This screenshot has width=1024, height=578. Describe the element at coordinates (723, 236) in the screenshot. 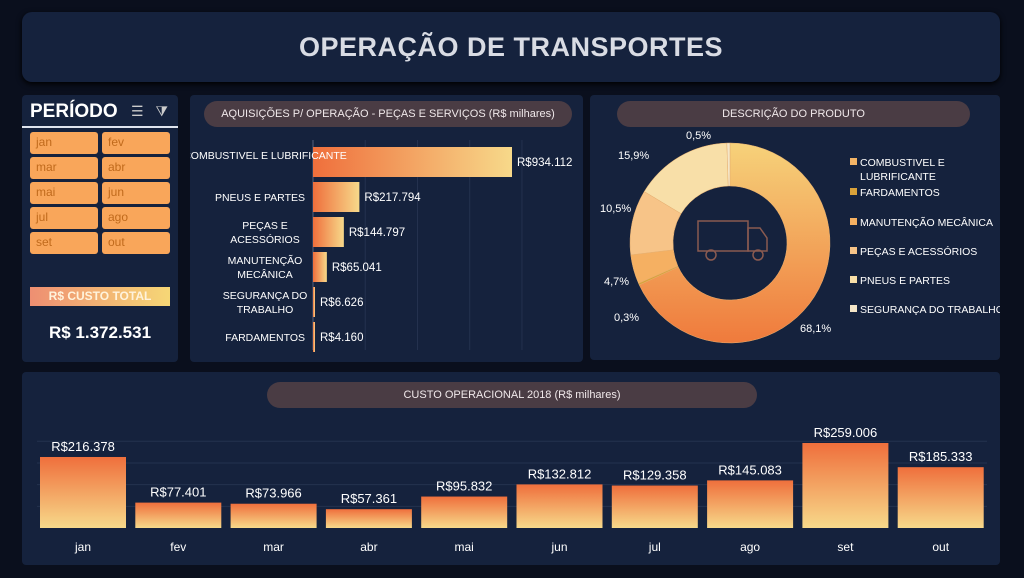

I see `truck-body` at that location.